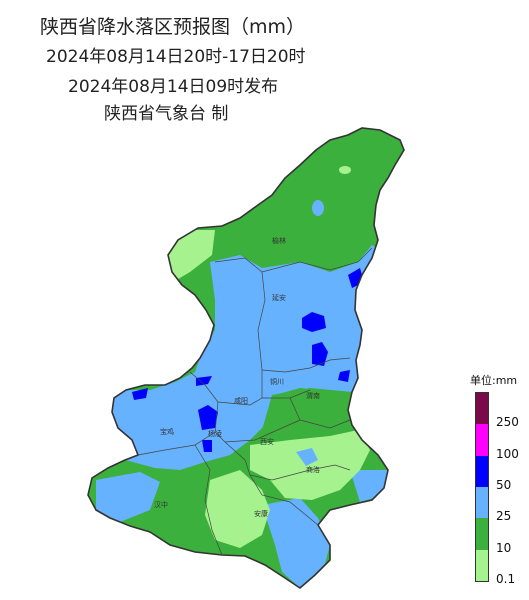  Describe the element at coordinates (314, 322) in the screenshot. I see `zone-50-100-yanan` at that location.